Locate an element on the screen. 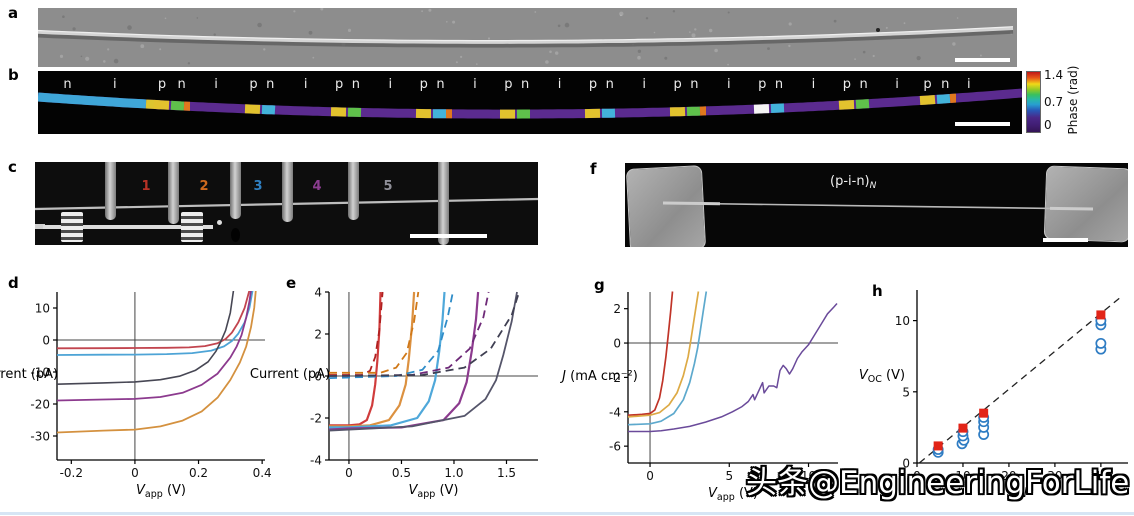 The width and height of the screenshot is (1134, 516). curve-1-dark is located at coordinates (356, 333).